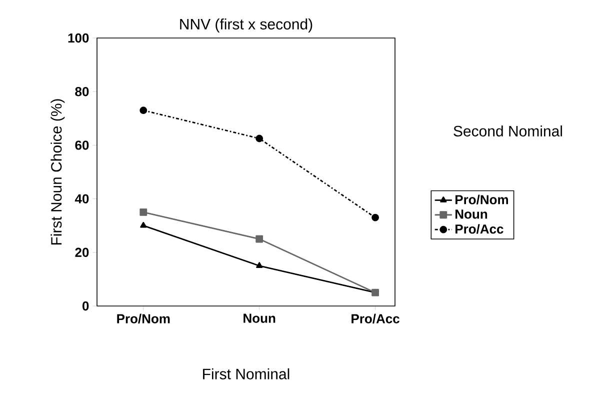 The height and width of the screenshot is (402, 606). Describe the element at coordinates (471, 214) in the screenshot. I see `legend-label: Noun` at that location.